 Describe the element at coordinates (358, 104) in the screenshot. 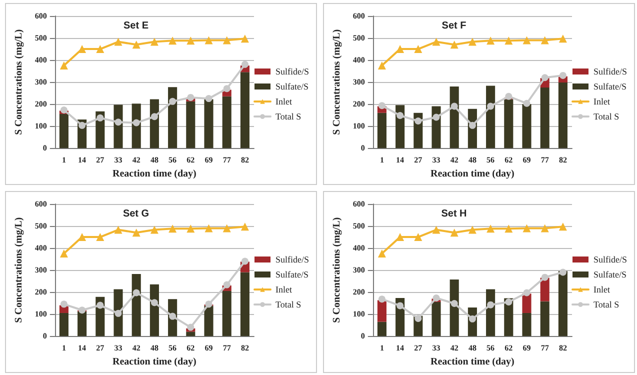

I see `y-tick-label: 200` at that location.